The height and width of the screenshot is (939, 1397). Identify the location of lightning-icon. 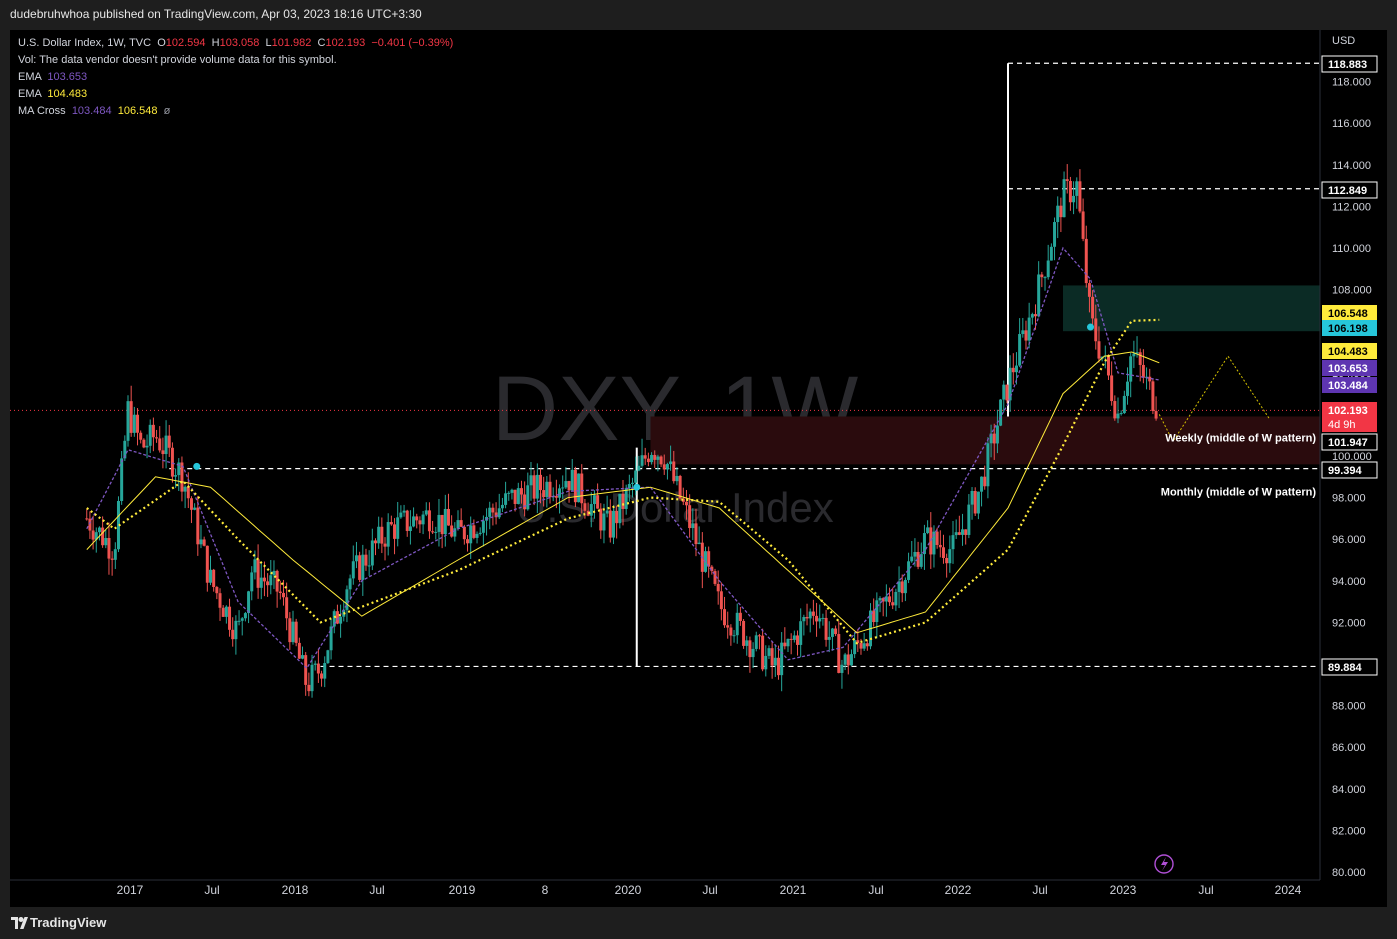
(1164, 864).